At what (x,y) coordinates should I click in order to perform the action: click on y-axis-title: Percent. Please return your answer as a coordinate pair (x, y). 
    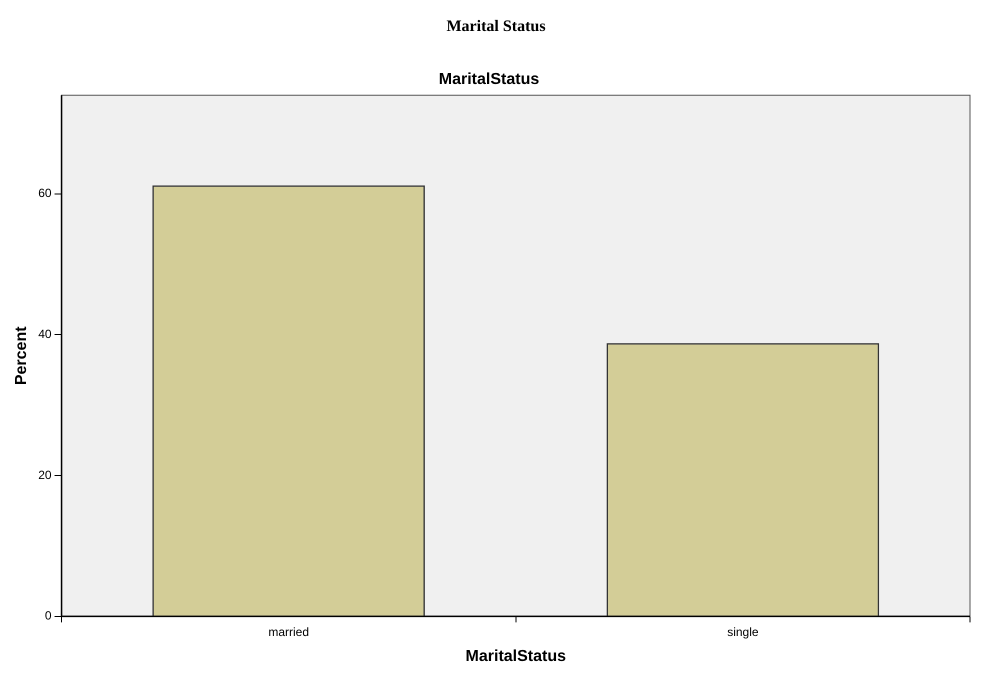
    Looking at the image, I should click on (21, 356).